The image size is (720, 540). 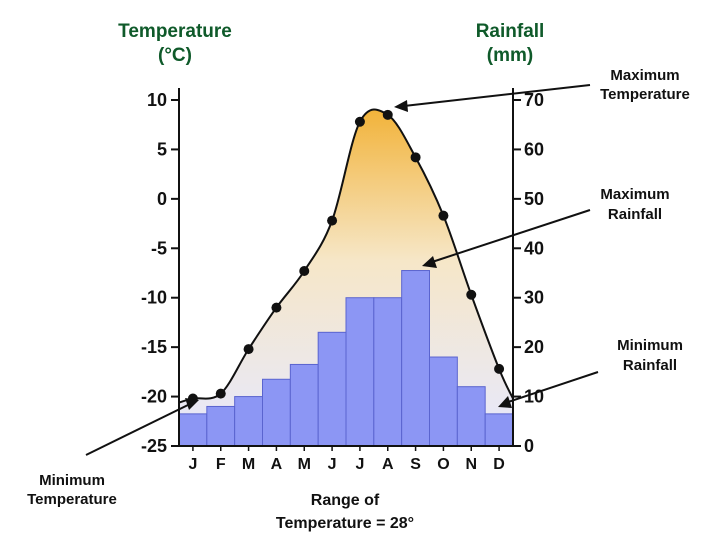 What do you see at coordinates (645, 94) in the screenshot?
I see `max-temp-label-line2: Temperature` at bounding box center [645, 94].